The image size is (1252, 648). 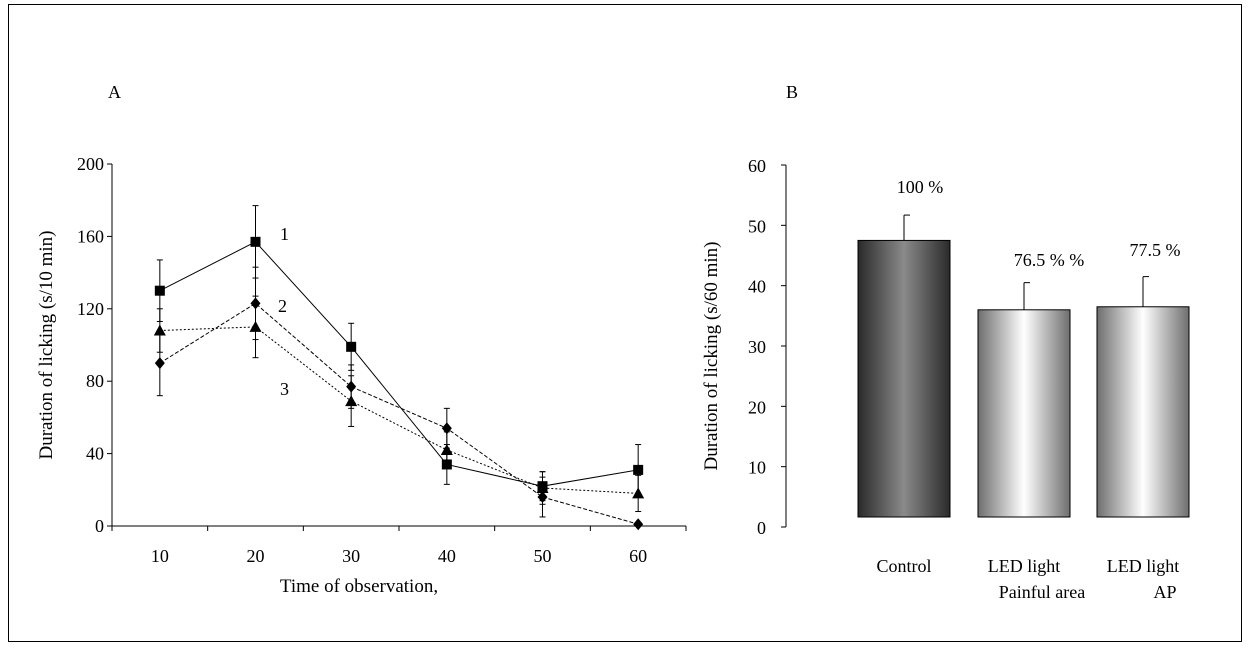 What do you see at coordinates (757, 347) in the screenshot?
I see `y-tick-label-b: 30` at bounding box center [757, 347].